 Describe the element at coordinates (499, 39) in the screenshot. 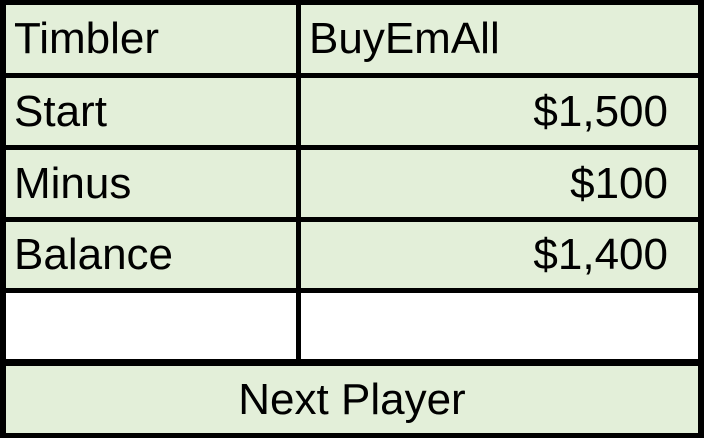

I see `player-value-cell: BuyEmAll` at that location.